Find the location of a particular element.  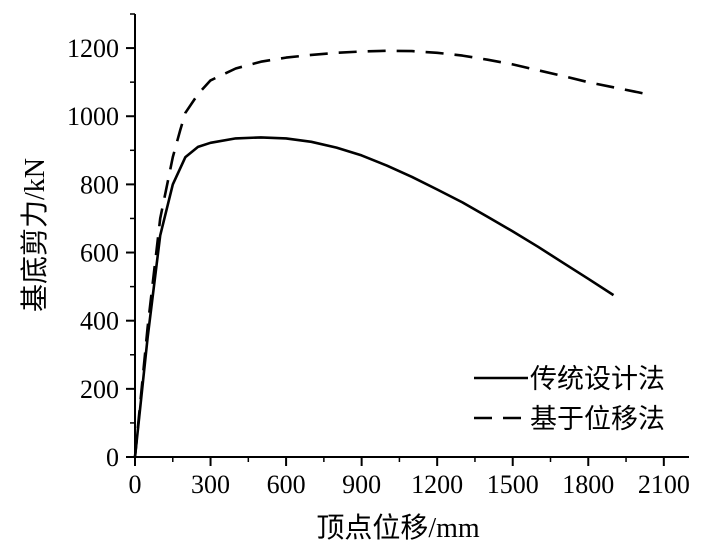

y-tick-label: 400 is located at coordinates (99, 321).